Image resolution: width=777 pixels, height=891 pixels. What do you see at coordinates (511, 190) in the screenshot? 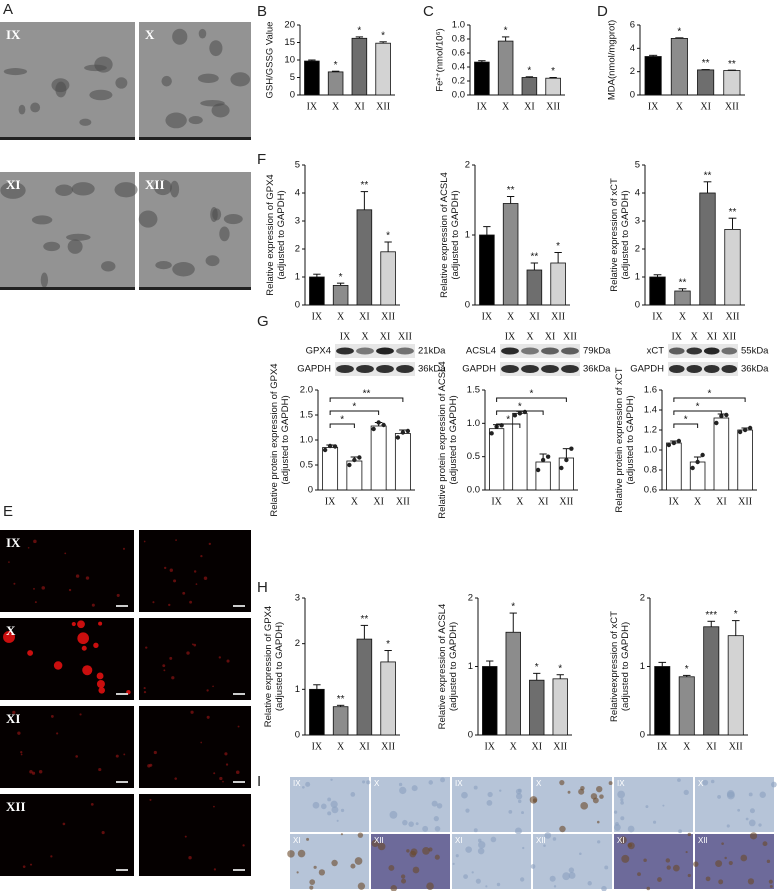
I see `significance: **` at bounding box center [511, 190].